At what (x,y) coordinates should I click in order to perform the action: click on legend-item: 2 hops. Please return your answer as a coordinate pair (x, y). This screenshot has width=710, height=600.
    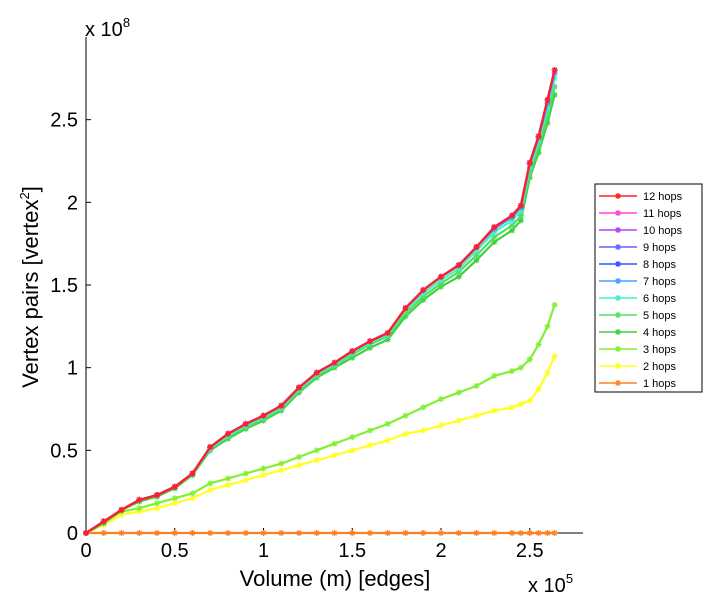
    Looking at the image, I should click on (638, 367).